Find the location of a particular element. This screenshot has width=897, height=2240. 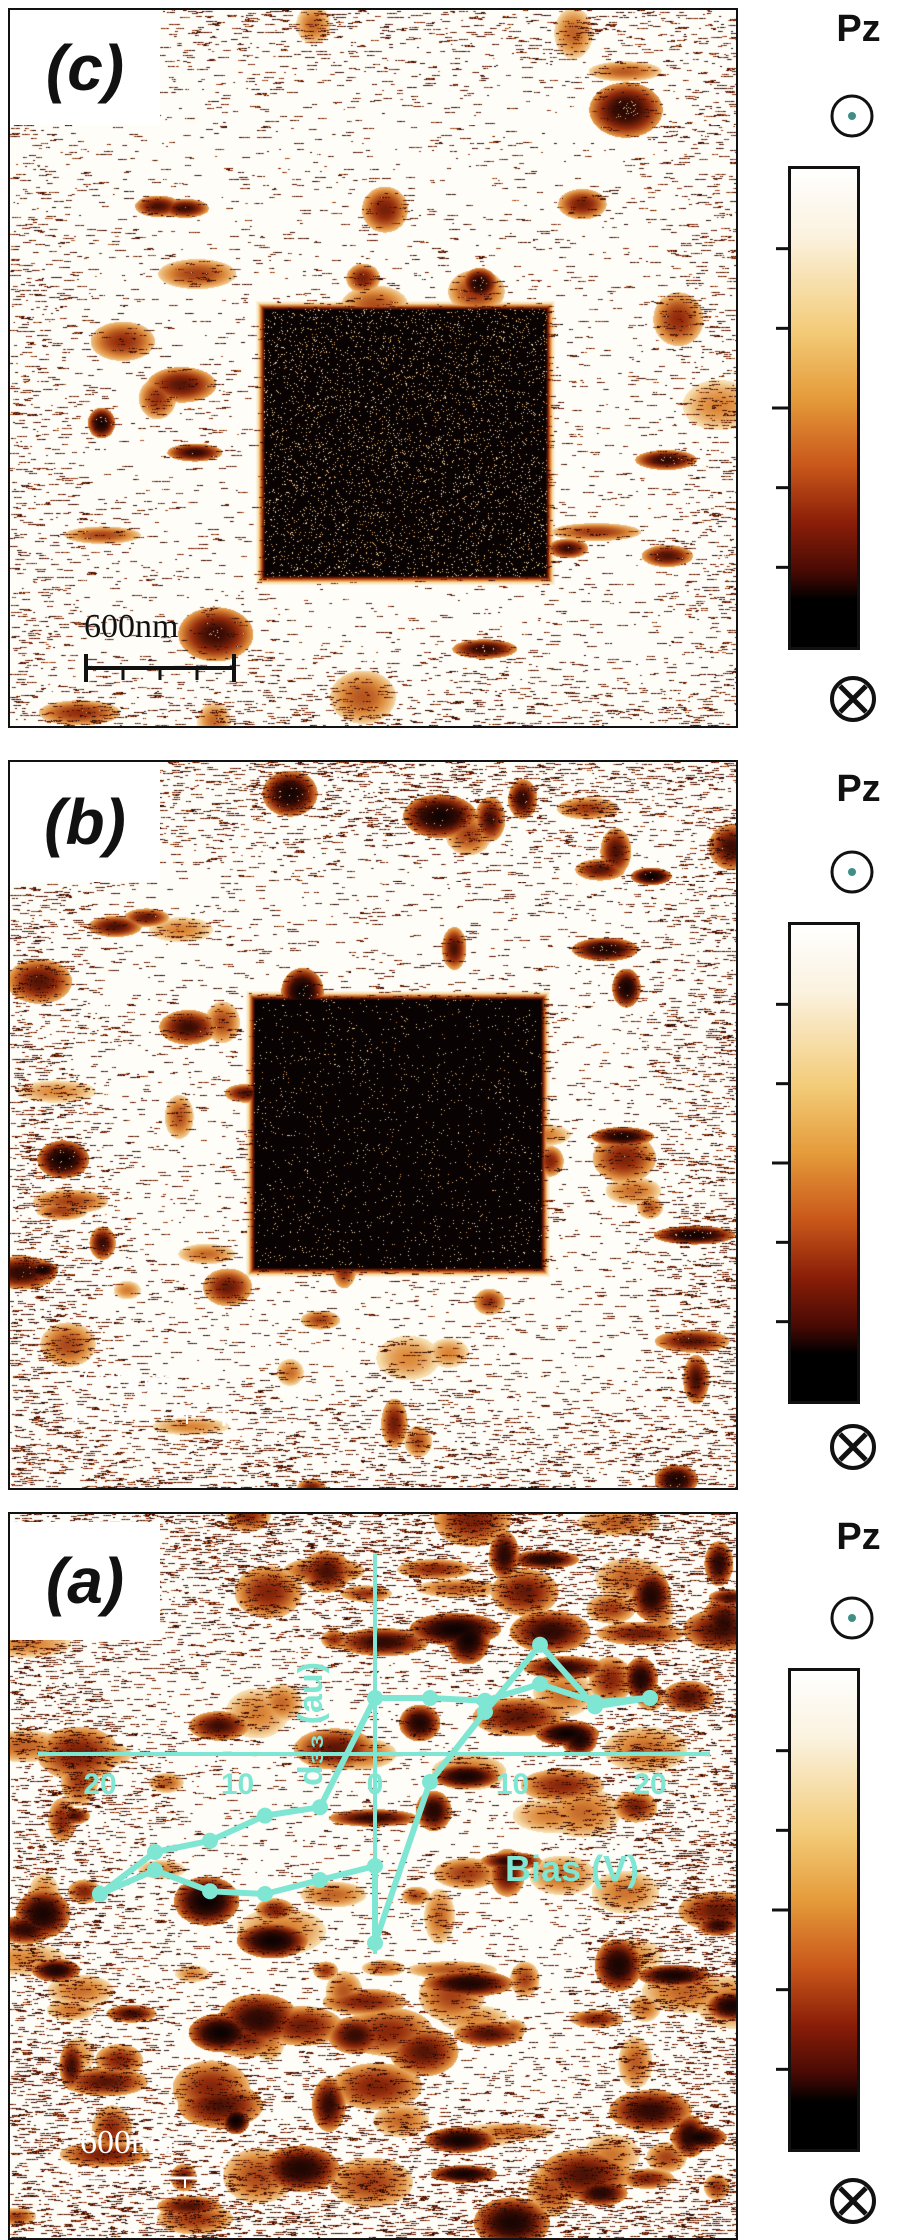

scale-bar-c is located at coordinates (160, 668).